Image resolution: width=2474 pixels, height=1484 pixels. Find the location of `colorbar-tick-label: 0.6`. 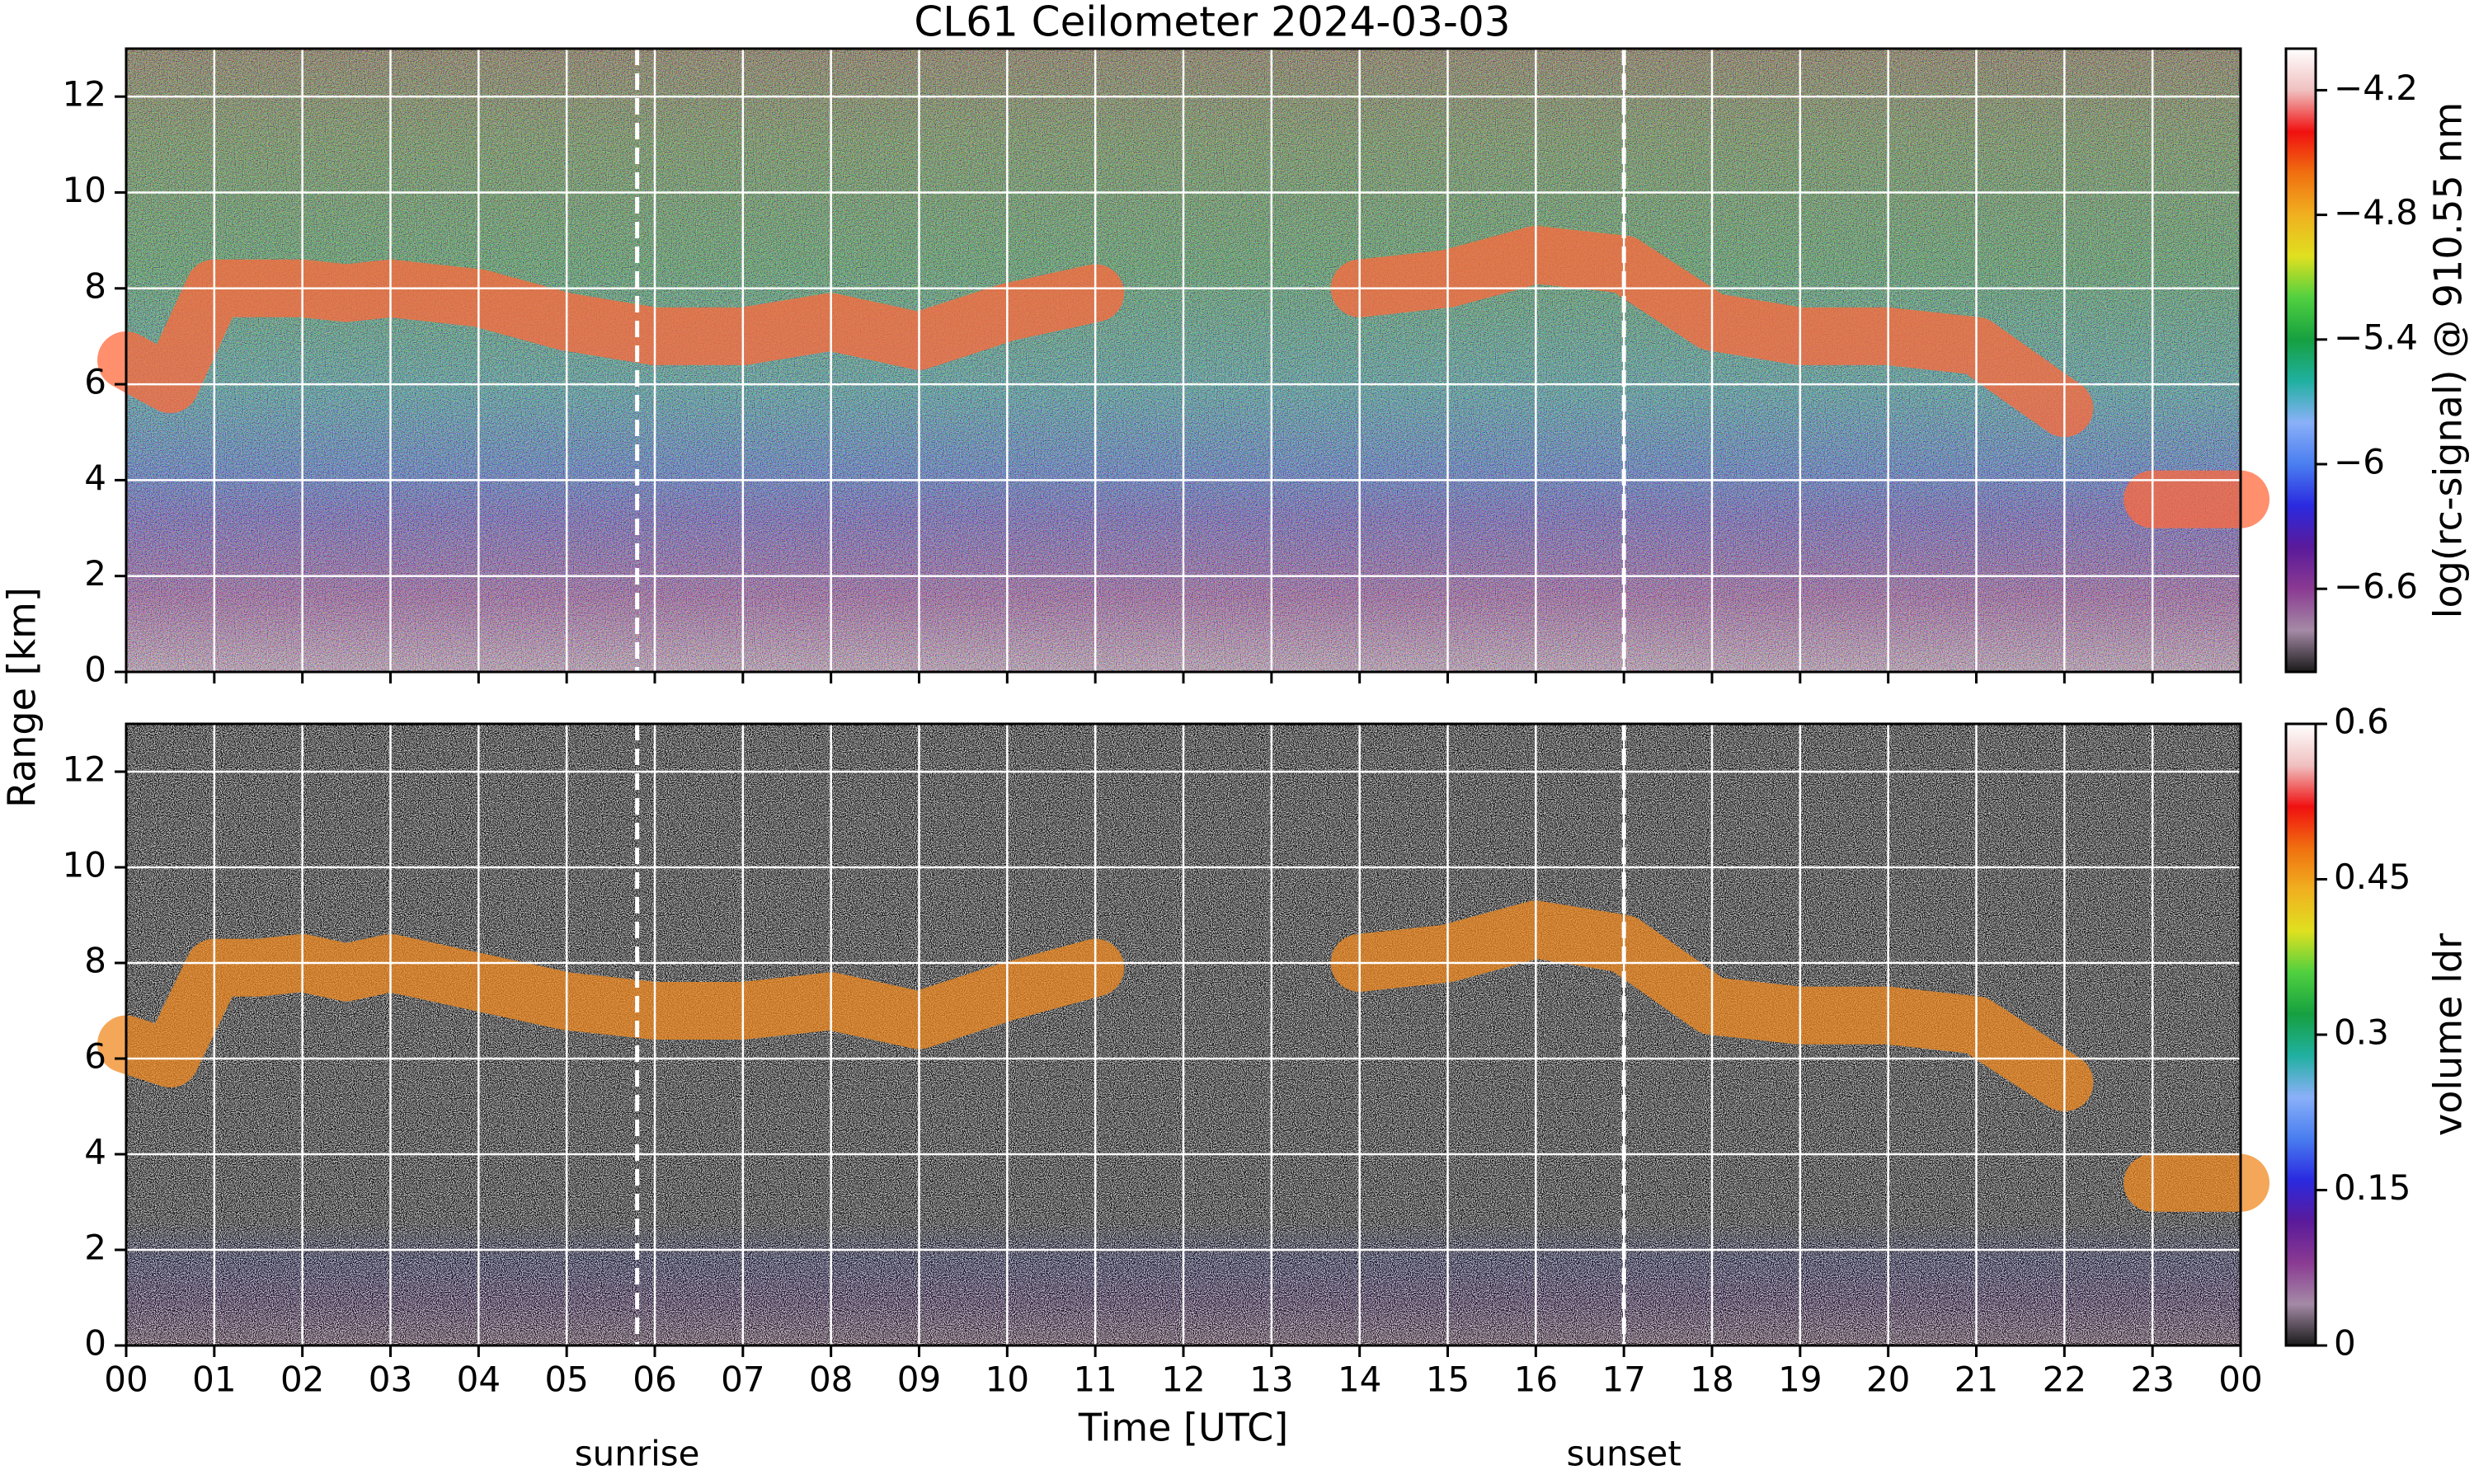

colorbar-tick-label: 0.6 is located at coordinates (2361, 722).